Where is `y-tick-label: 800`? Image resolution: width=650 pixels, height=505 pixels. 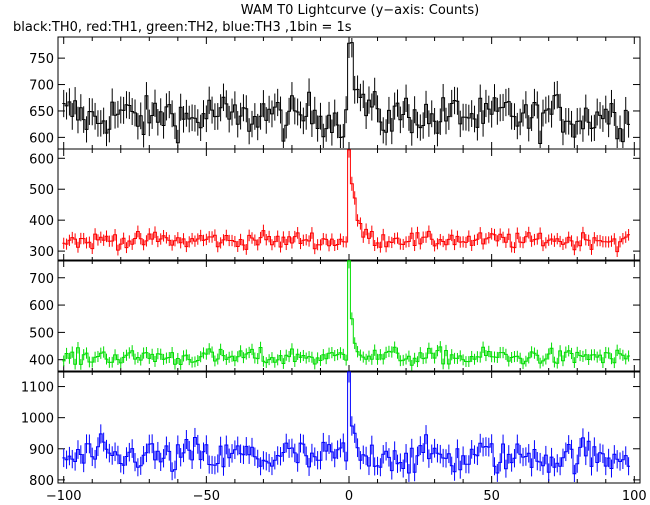
y-tick-label: 800 is located at coordinates (41, 481).